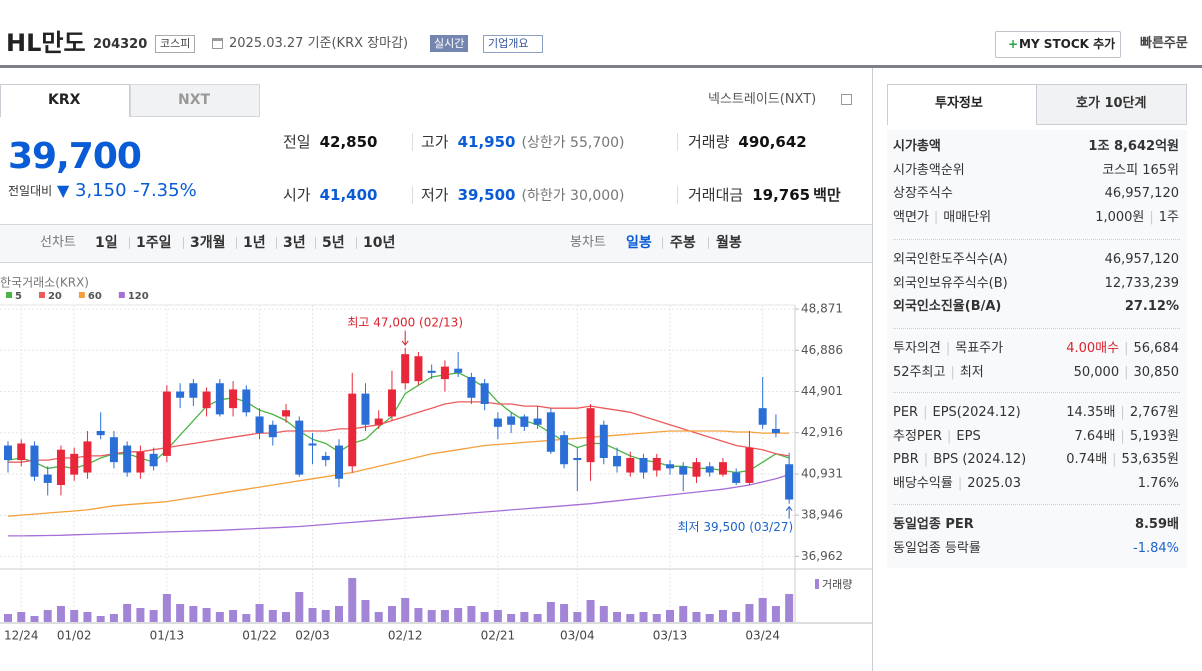 The width and height of the screenshot is (1202, 671). I want to click on company-button: 기업개요, so click(513, 44).